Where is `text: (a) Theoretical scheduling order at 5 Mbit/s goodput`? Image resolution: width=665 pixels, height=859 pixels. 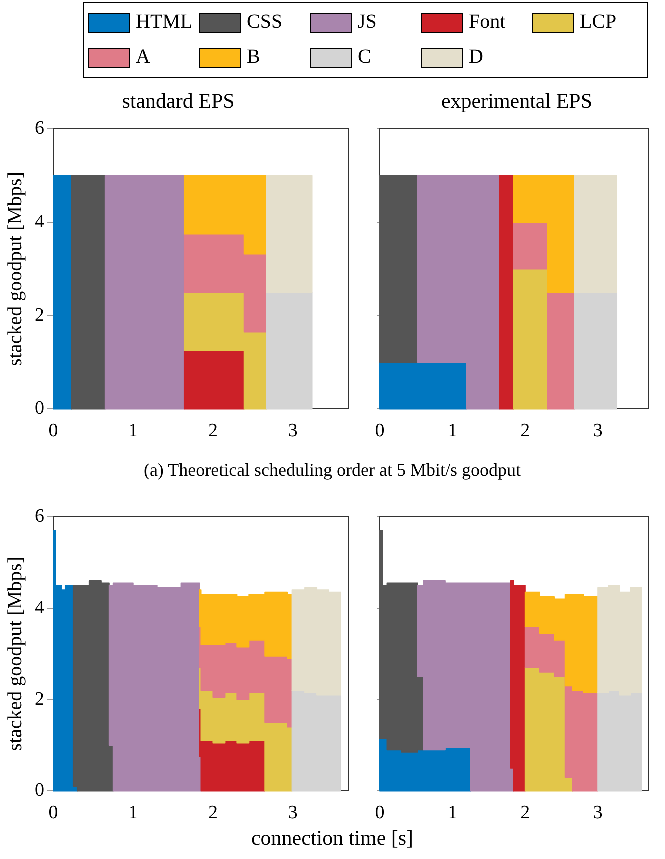
text: (a) Theoretical scheduling order at 5 Mbit/s goodput is located at coordinates (332, 470).